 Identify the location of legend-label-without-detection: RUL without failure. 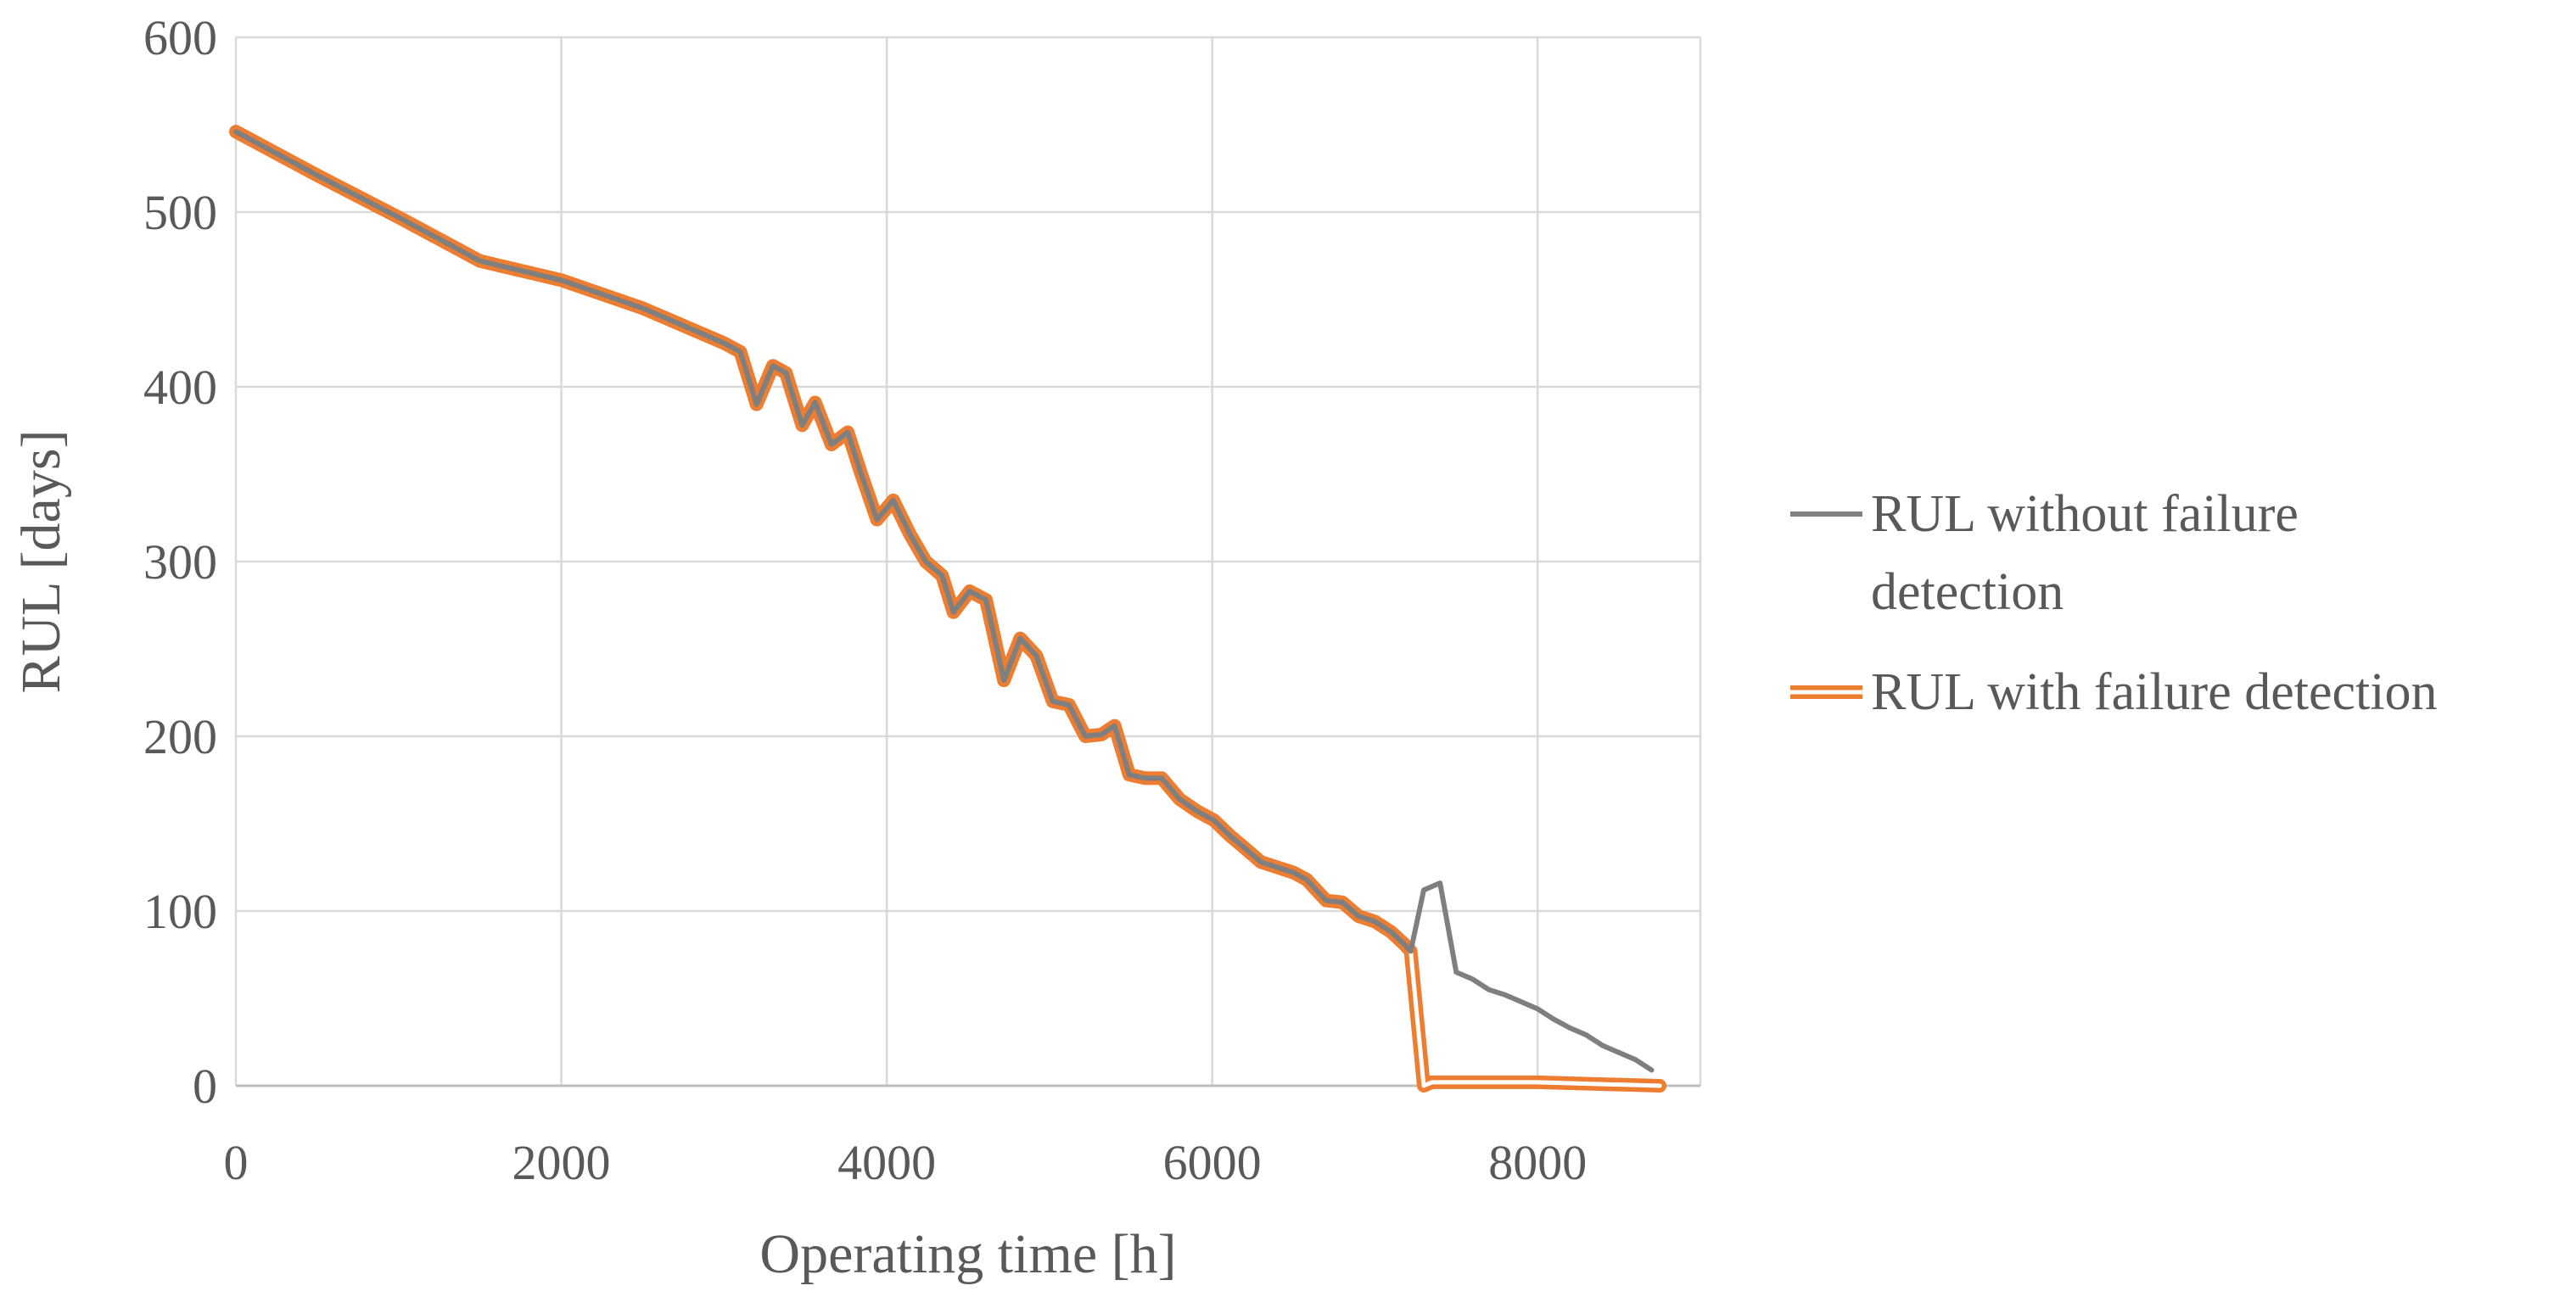
(2085, 514).